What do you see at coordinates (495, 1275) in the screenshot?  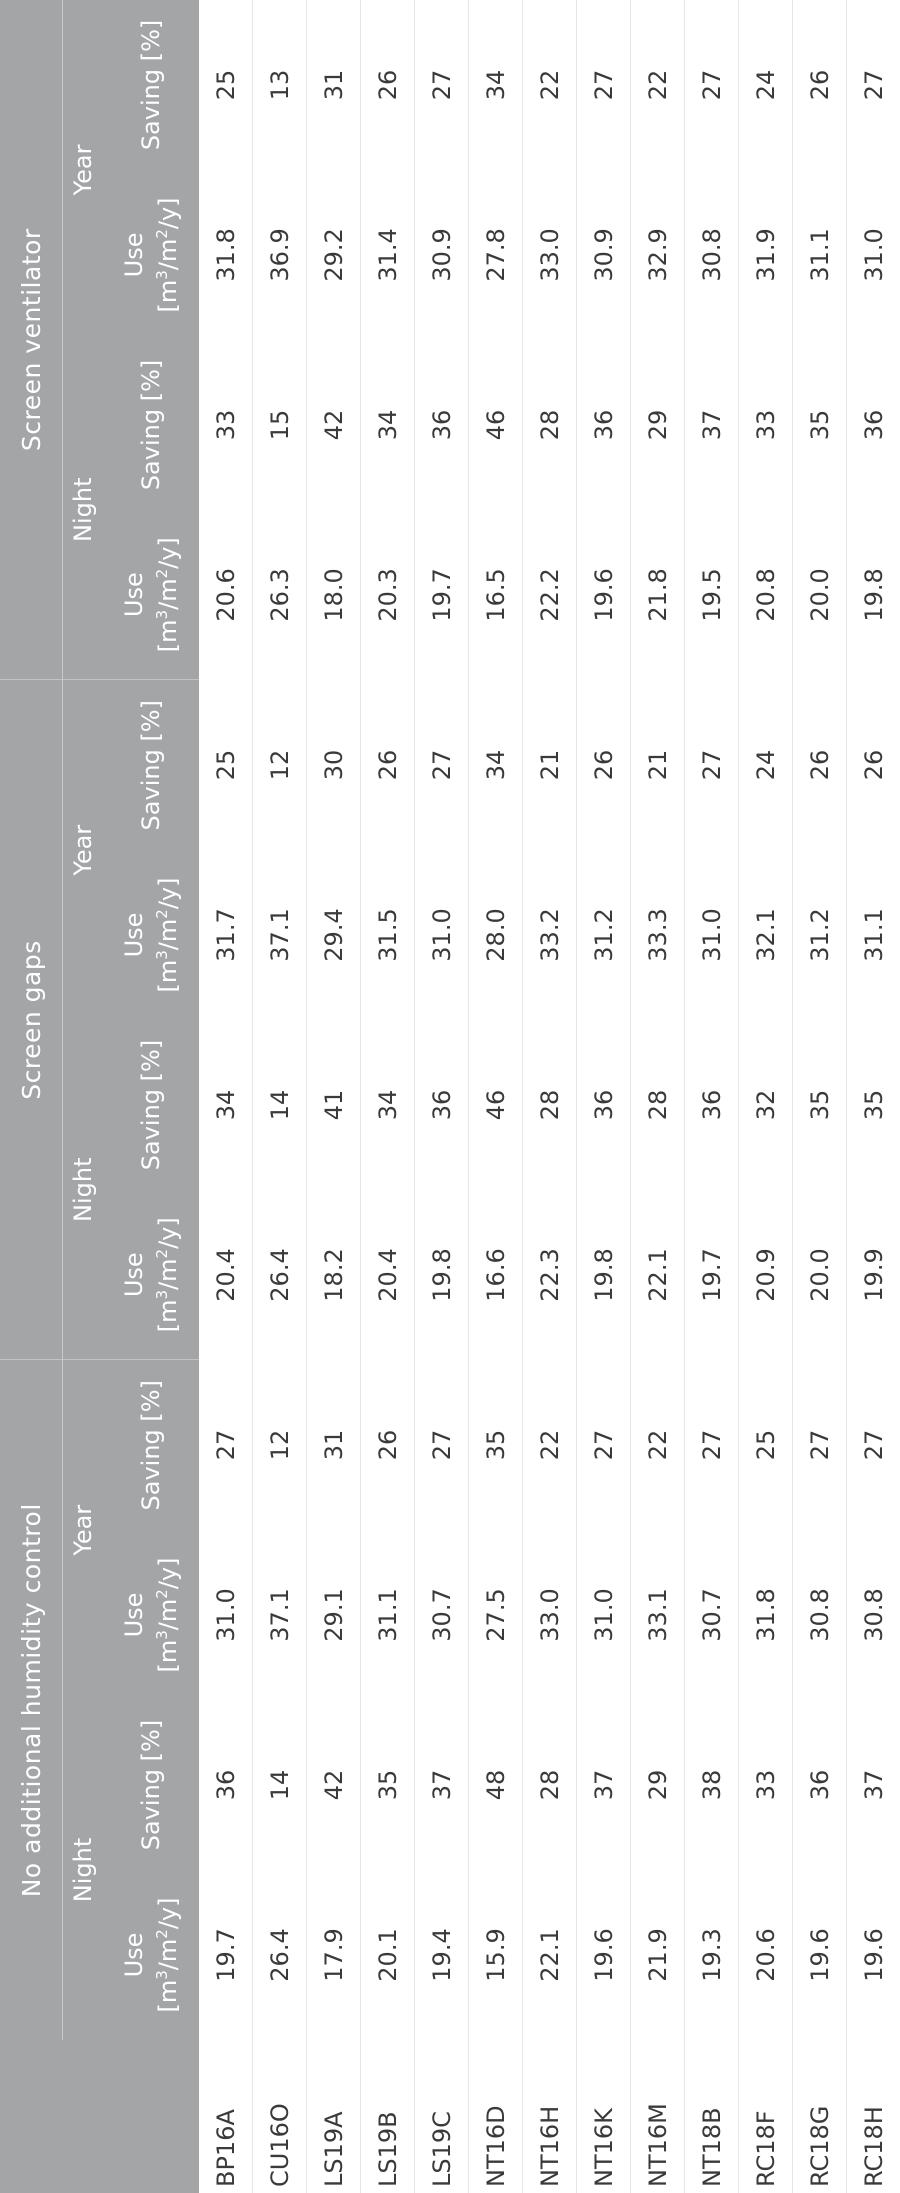 I see `use-value-cell: 16.6` at bounding box center [495, 1275].